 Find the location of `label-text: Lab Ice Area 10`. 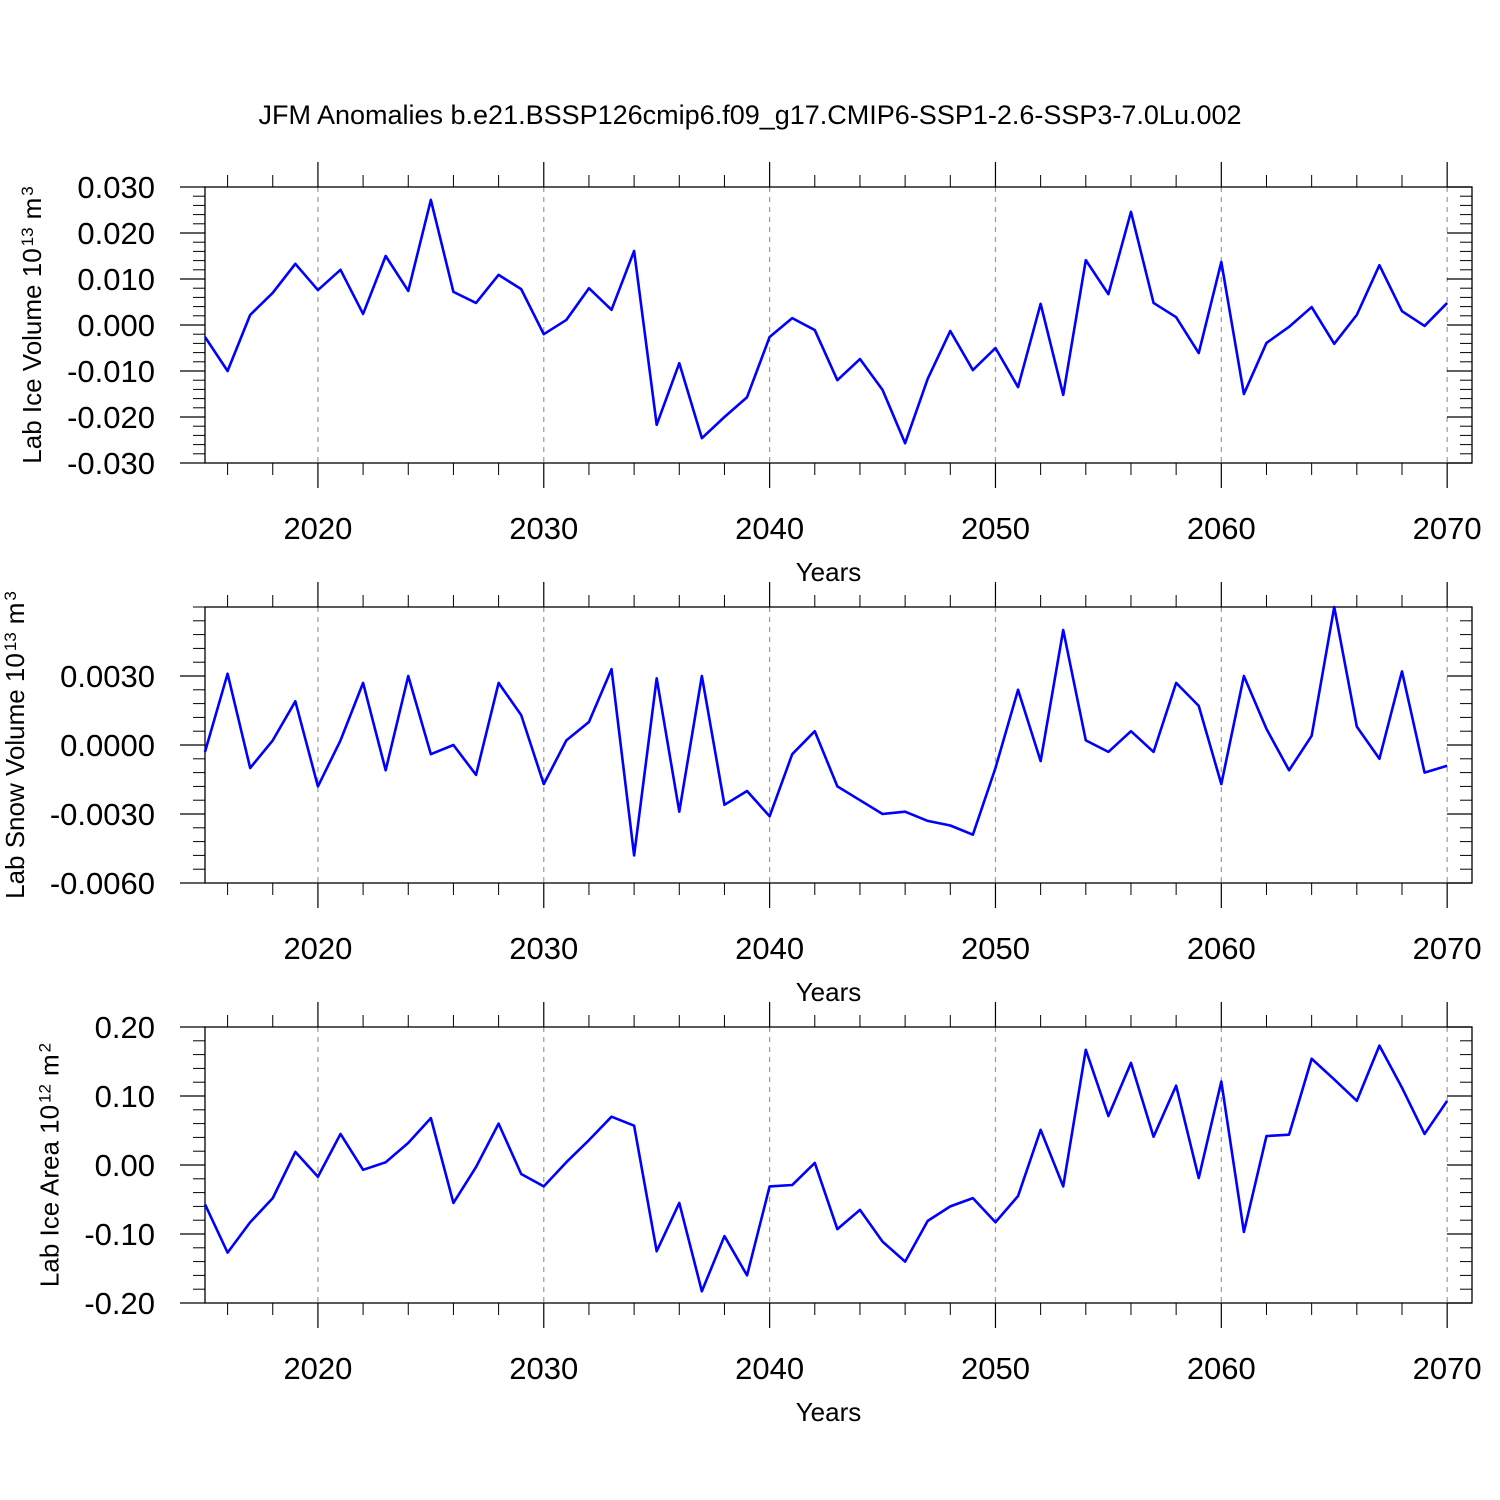

label-text: Lab Ice Area 10 is located at coordinates (49, 1196).